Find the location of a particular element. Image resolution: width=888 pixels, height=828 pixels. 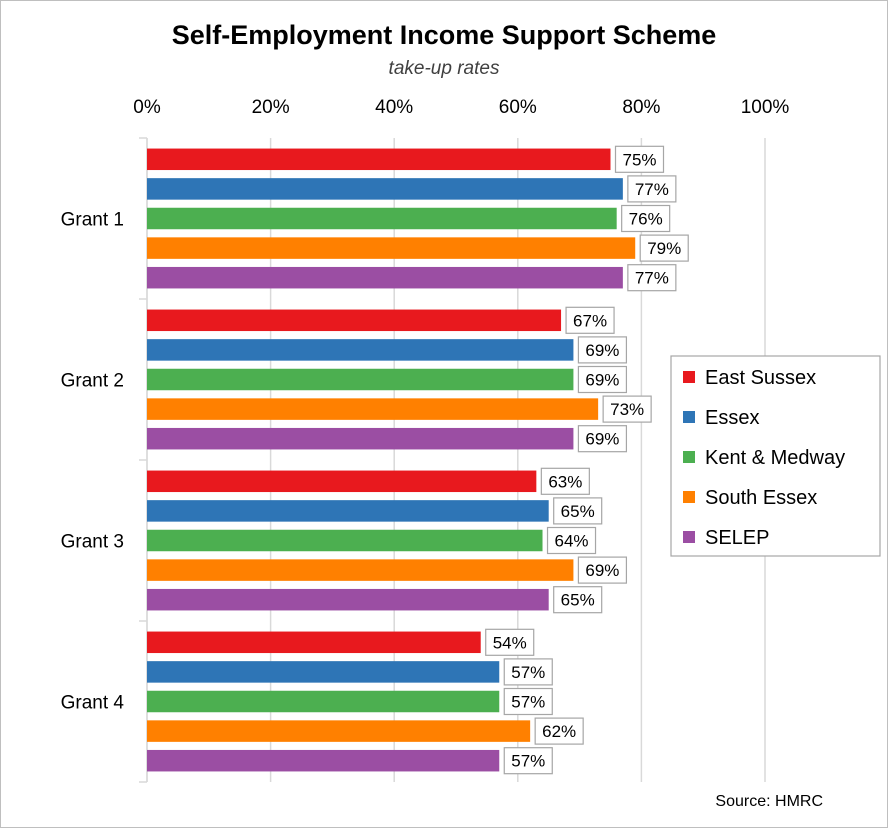

legend-entry: Essex is located at coordinates (732, 418).